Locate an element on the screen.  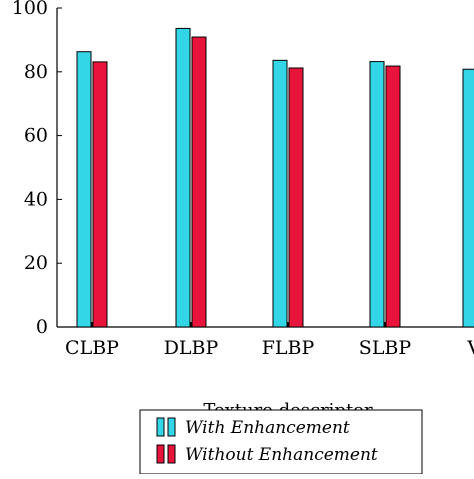
bar-with-enhancement-slbp is located at coordinates (377, 194).